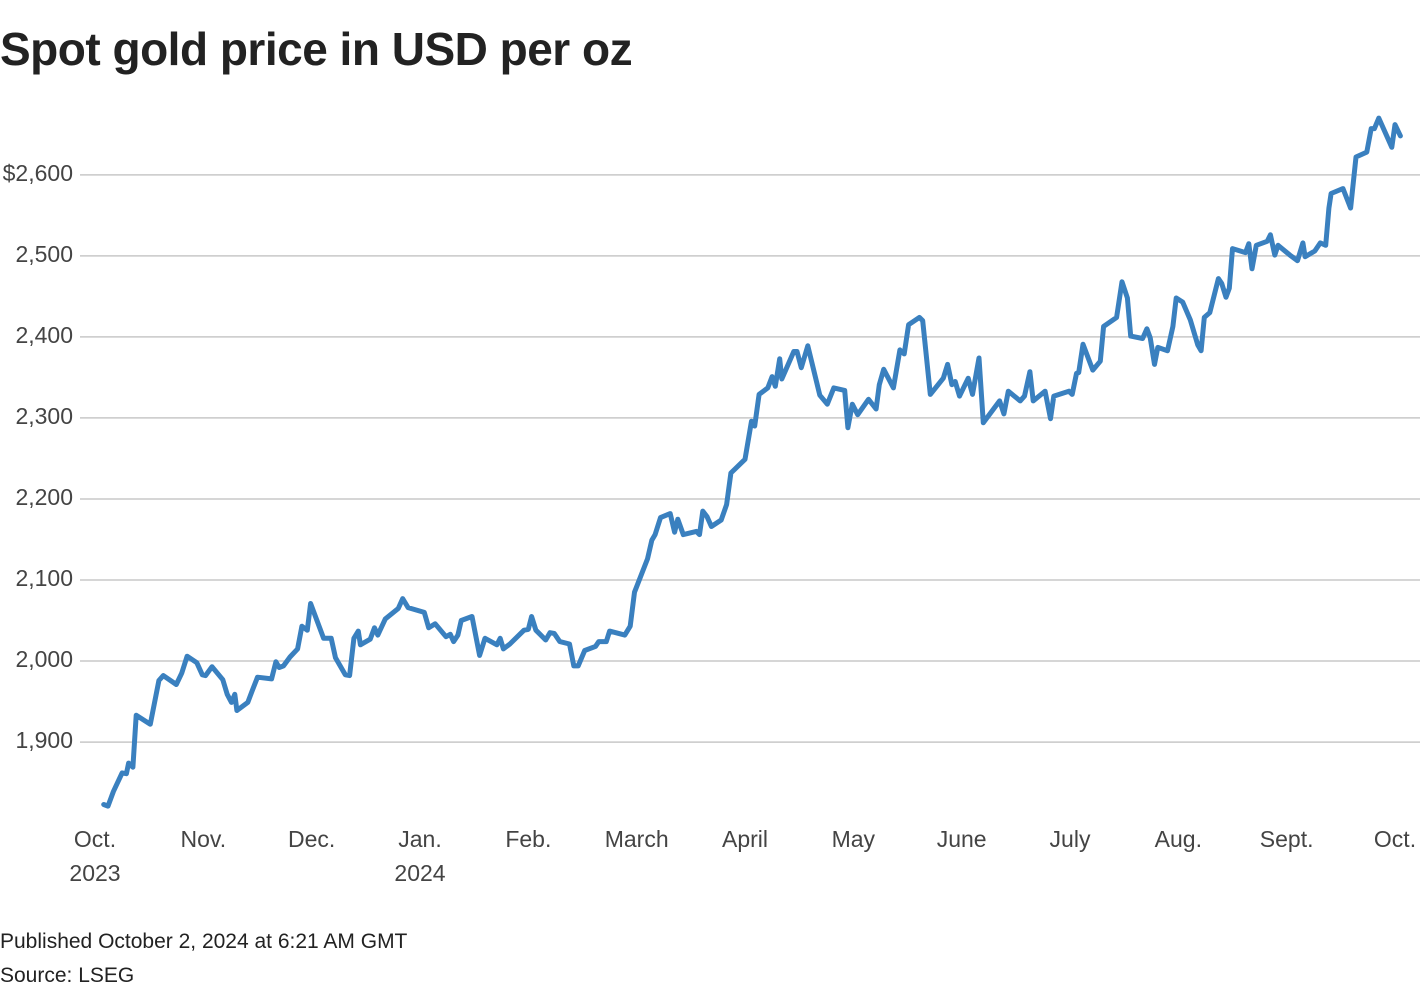 The height and width of the screenshot is (1000, 1420). Describe the element at coordinates (1070, 839) in the screenshot. I see `x-tick-label: July` at that location.